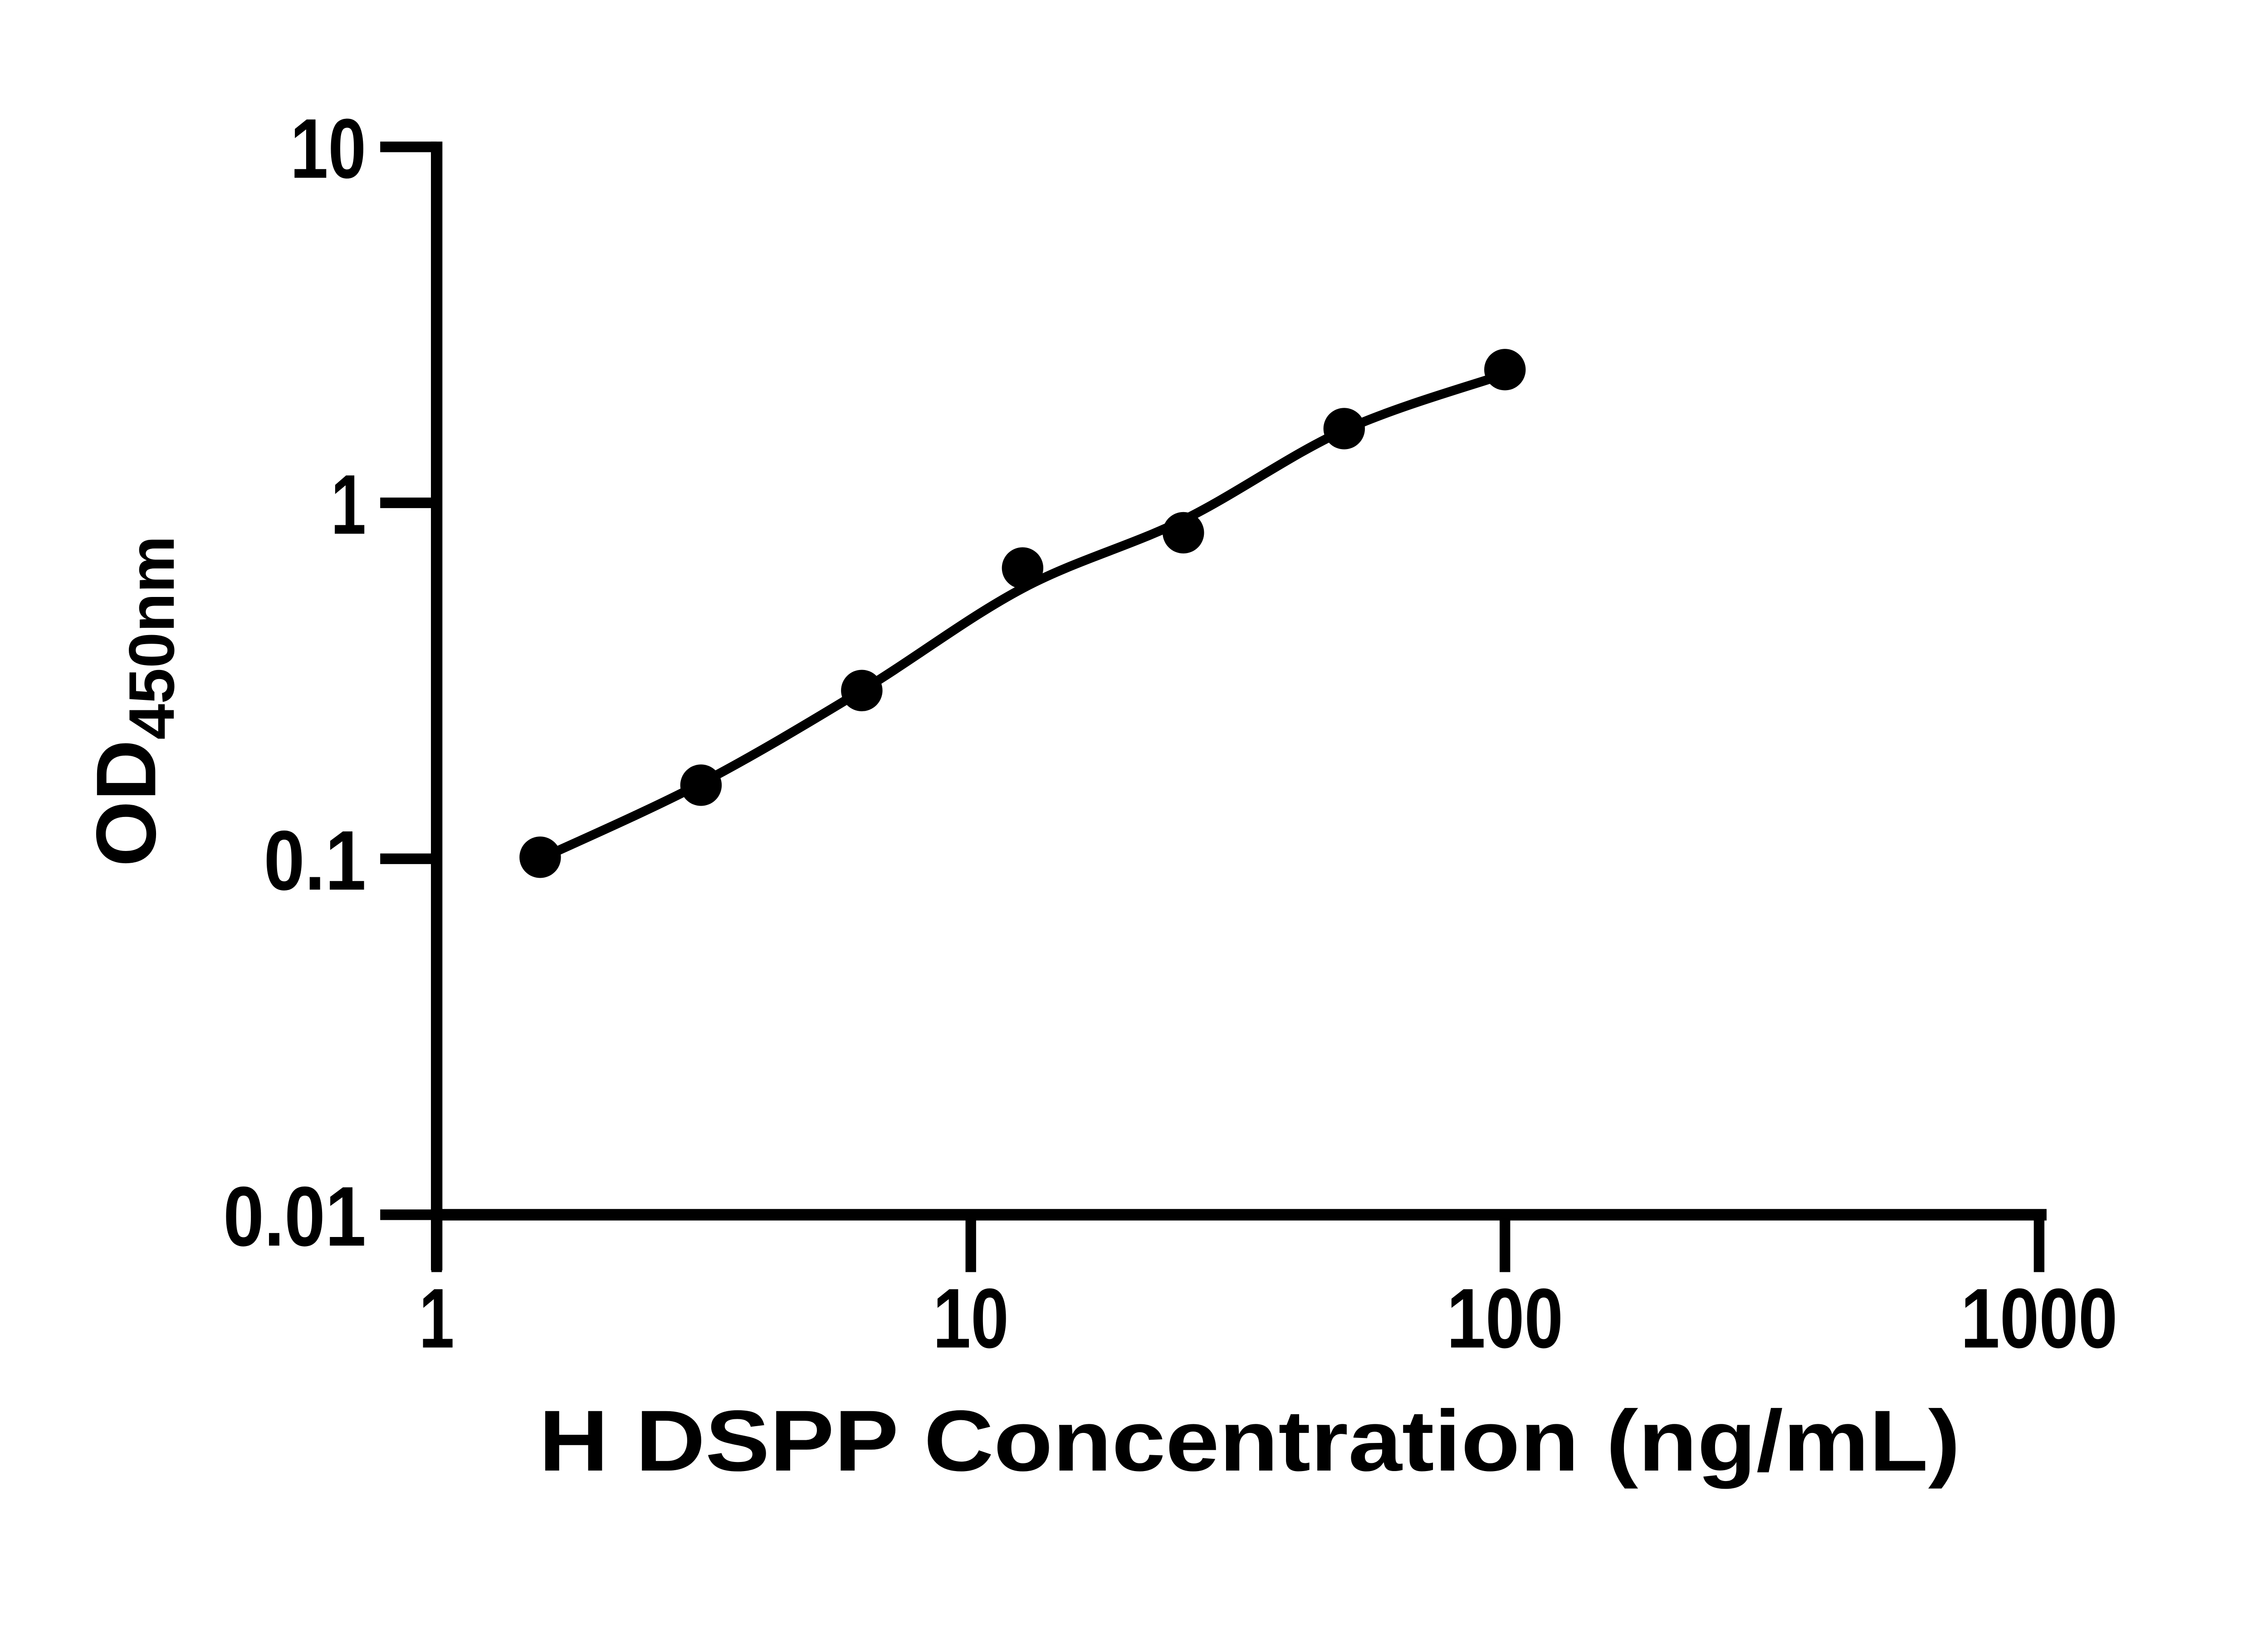 This screenshot has width=2268, height=1633. Describe the element at coordinates (315, 860) in the screenshot. I see `y-tick-label: 0.1` at that location.